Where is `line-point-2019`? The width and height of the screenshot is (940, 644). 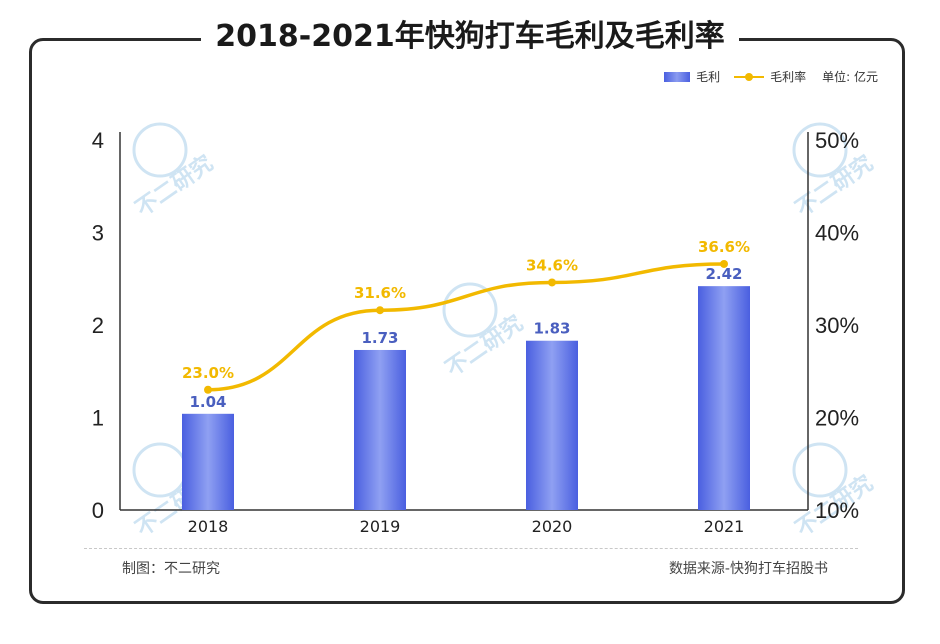 line-point-2019 is located at coordinates (380, 310).